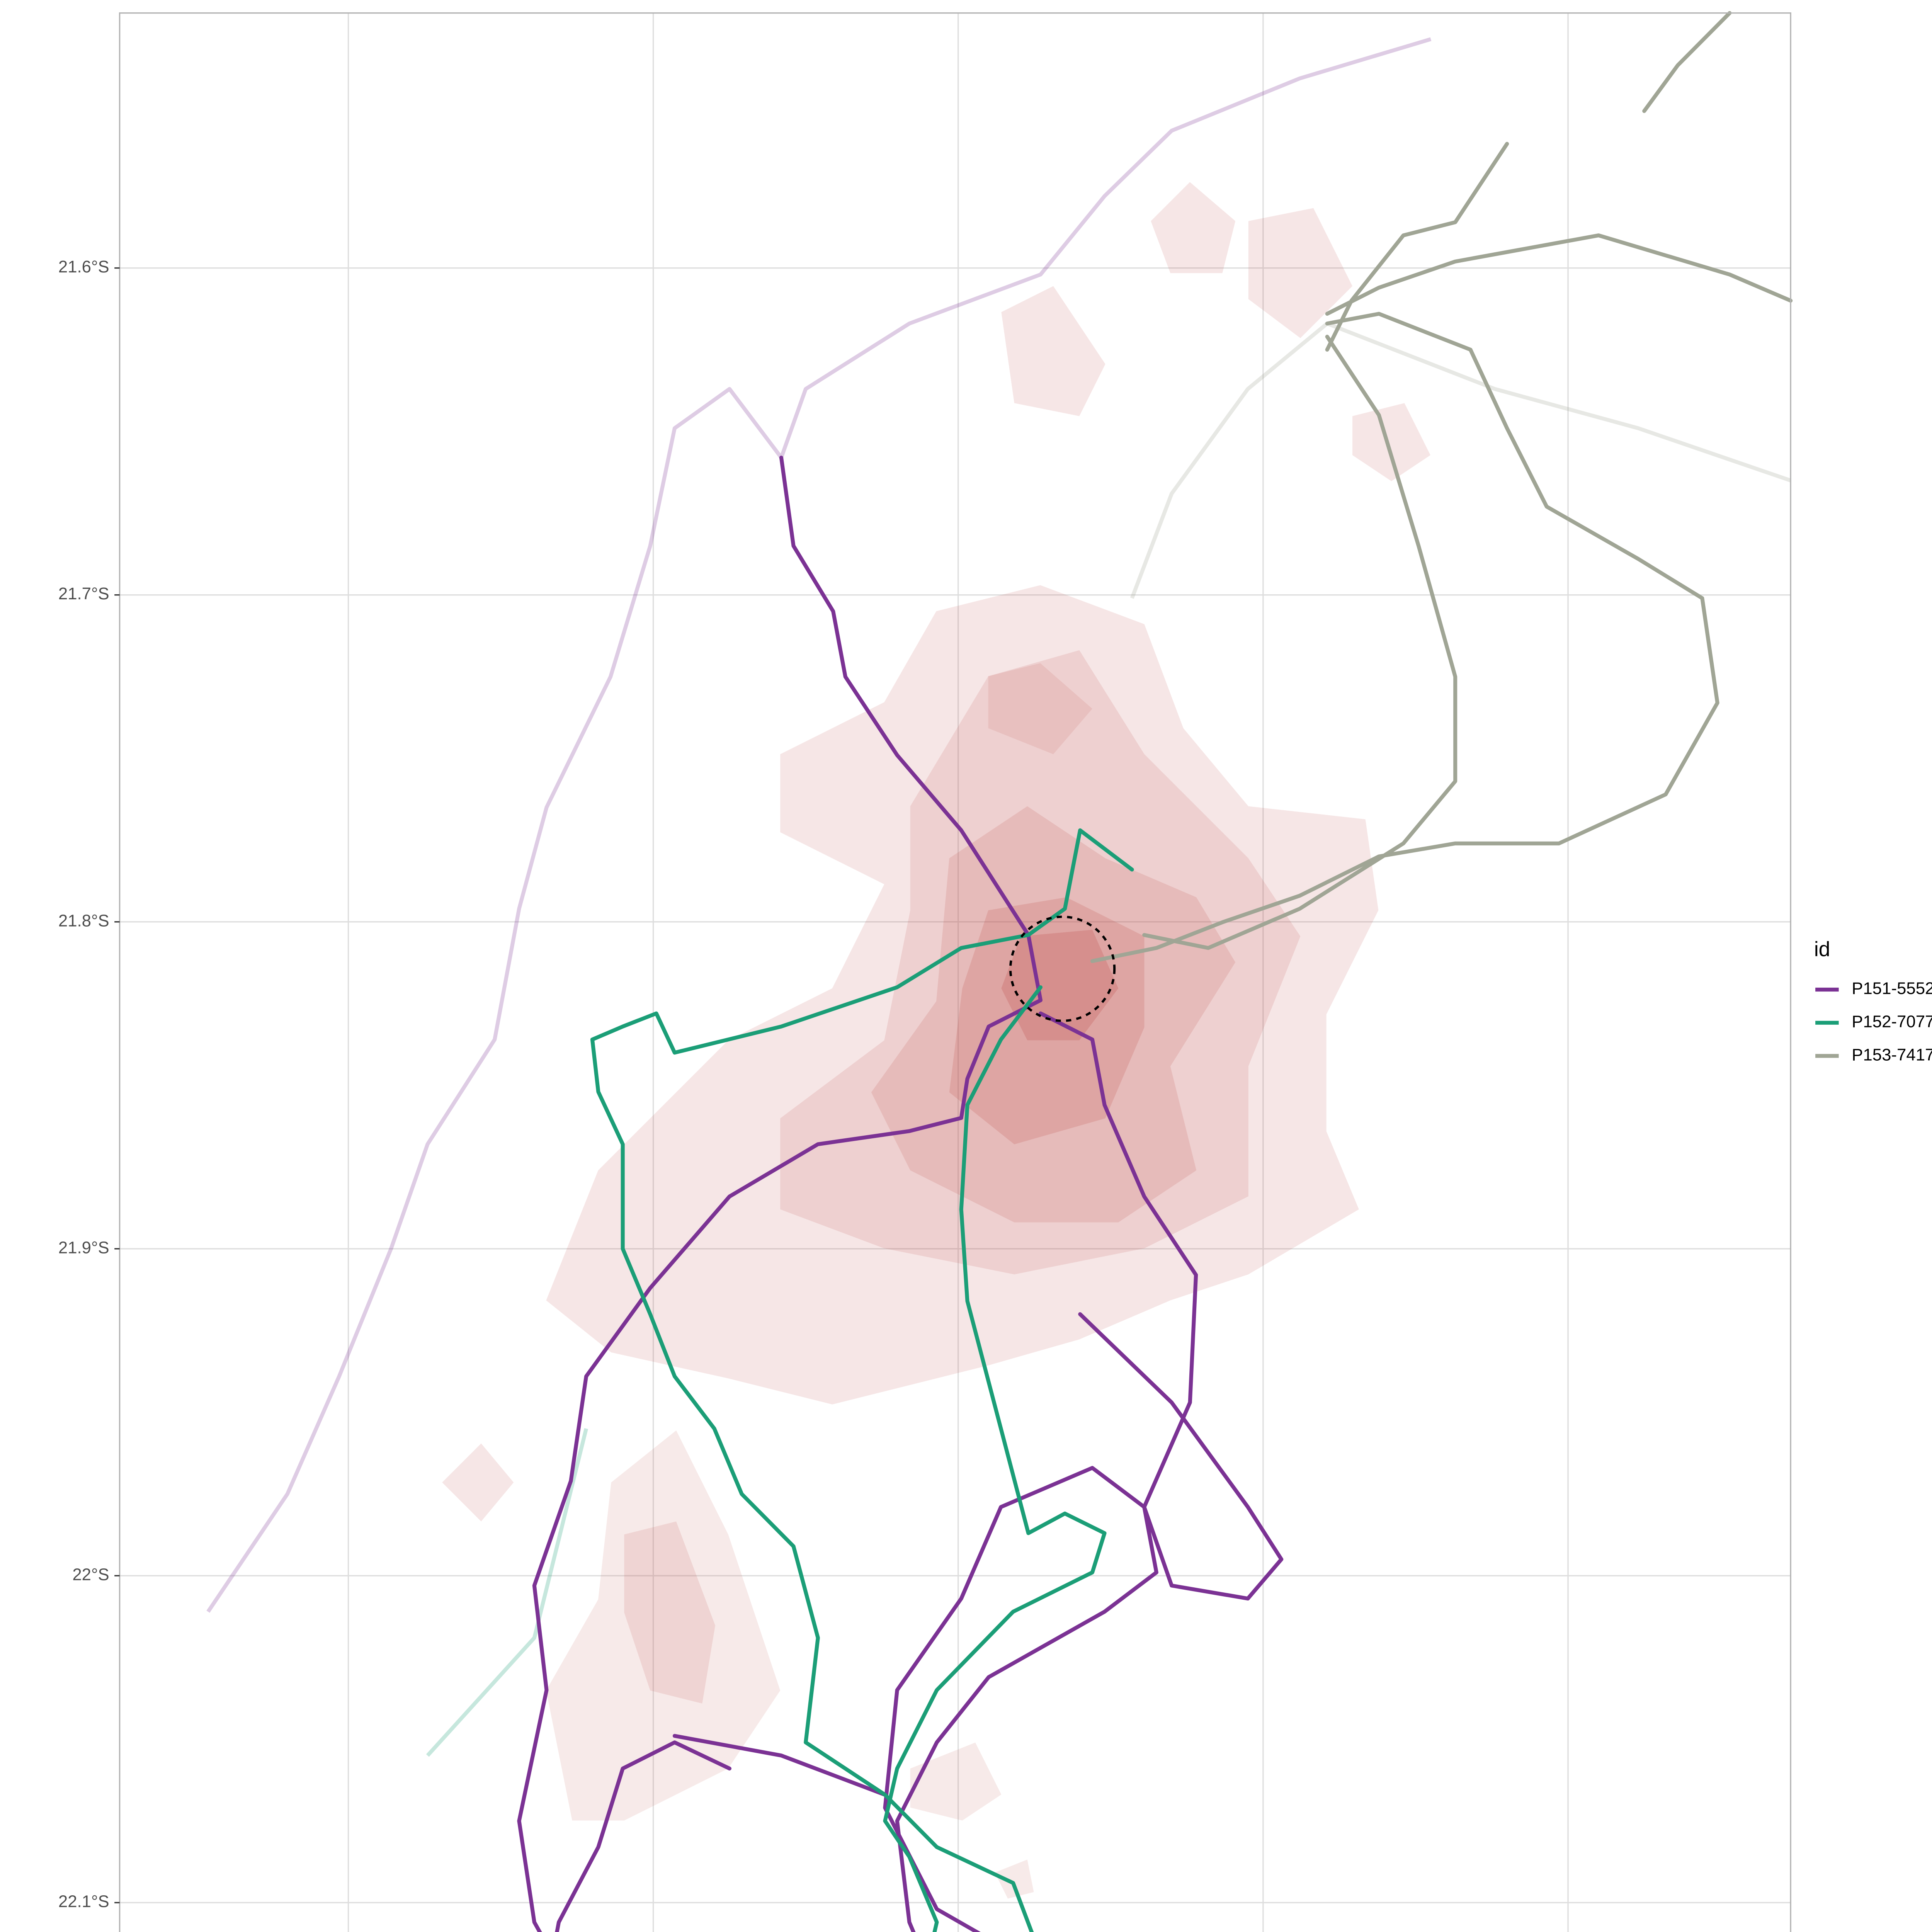  What do you see at coordinates (83, 1901) in the screenshot?
I see `y-tick-label: 22.1°S` at bounding box center [83, 1901].